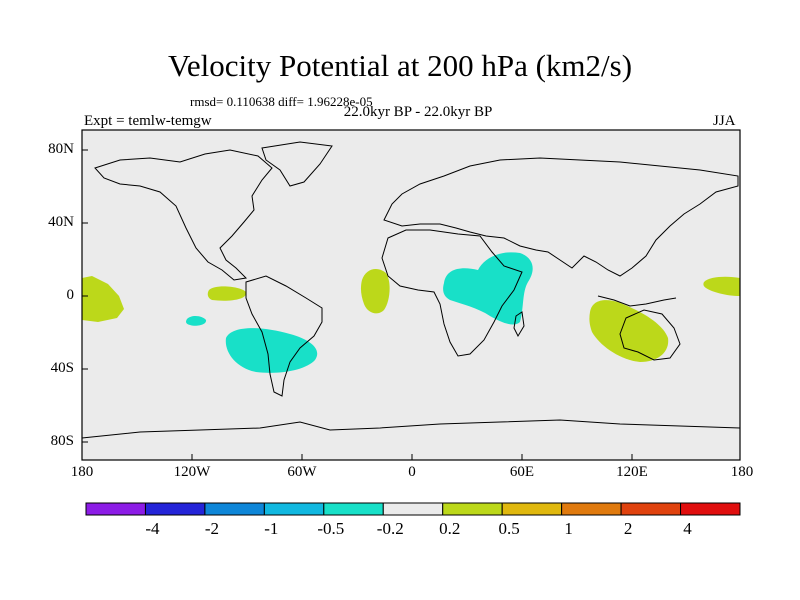 The height and width of the screenshot is (600, 800). I want to click on coast-greenland, so click(297, 164).